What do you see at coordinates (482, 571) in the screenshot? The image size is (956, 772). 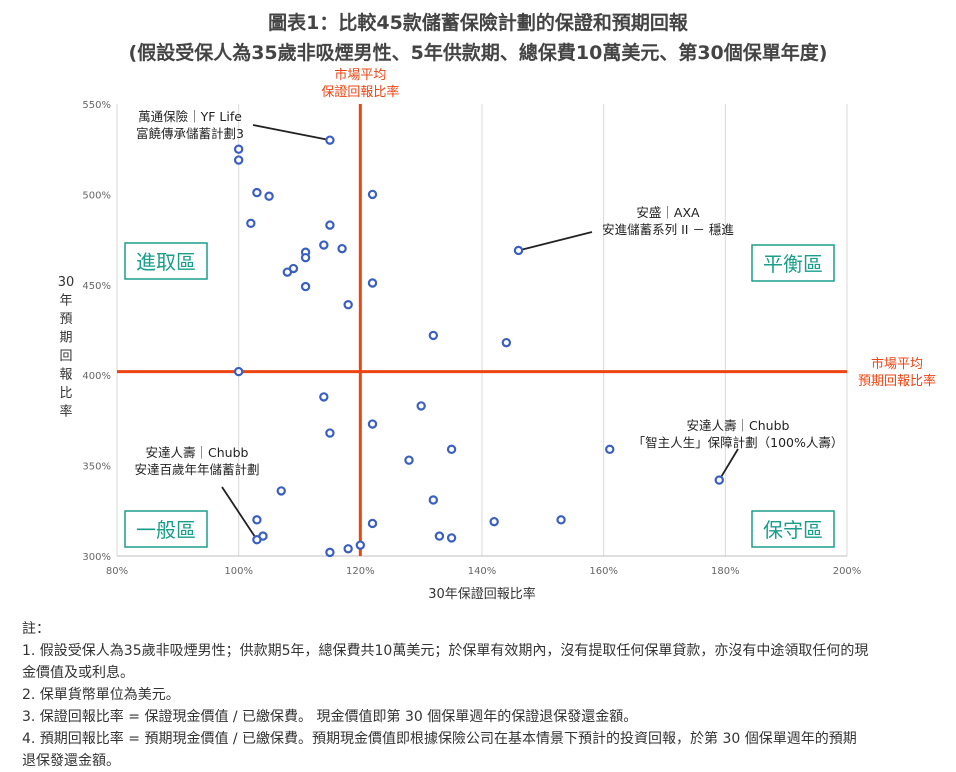 I see `x-tick-label: 140%` at bounding box center [482, 571].